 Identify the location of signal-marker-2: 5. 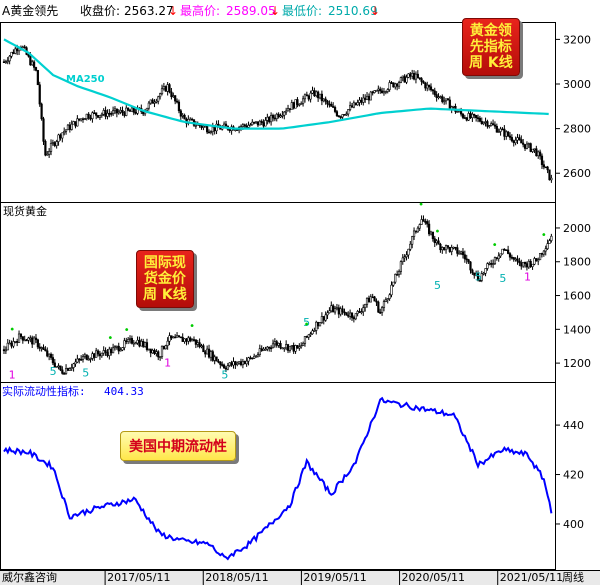
(85, 373).